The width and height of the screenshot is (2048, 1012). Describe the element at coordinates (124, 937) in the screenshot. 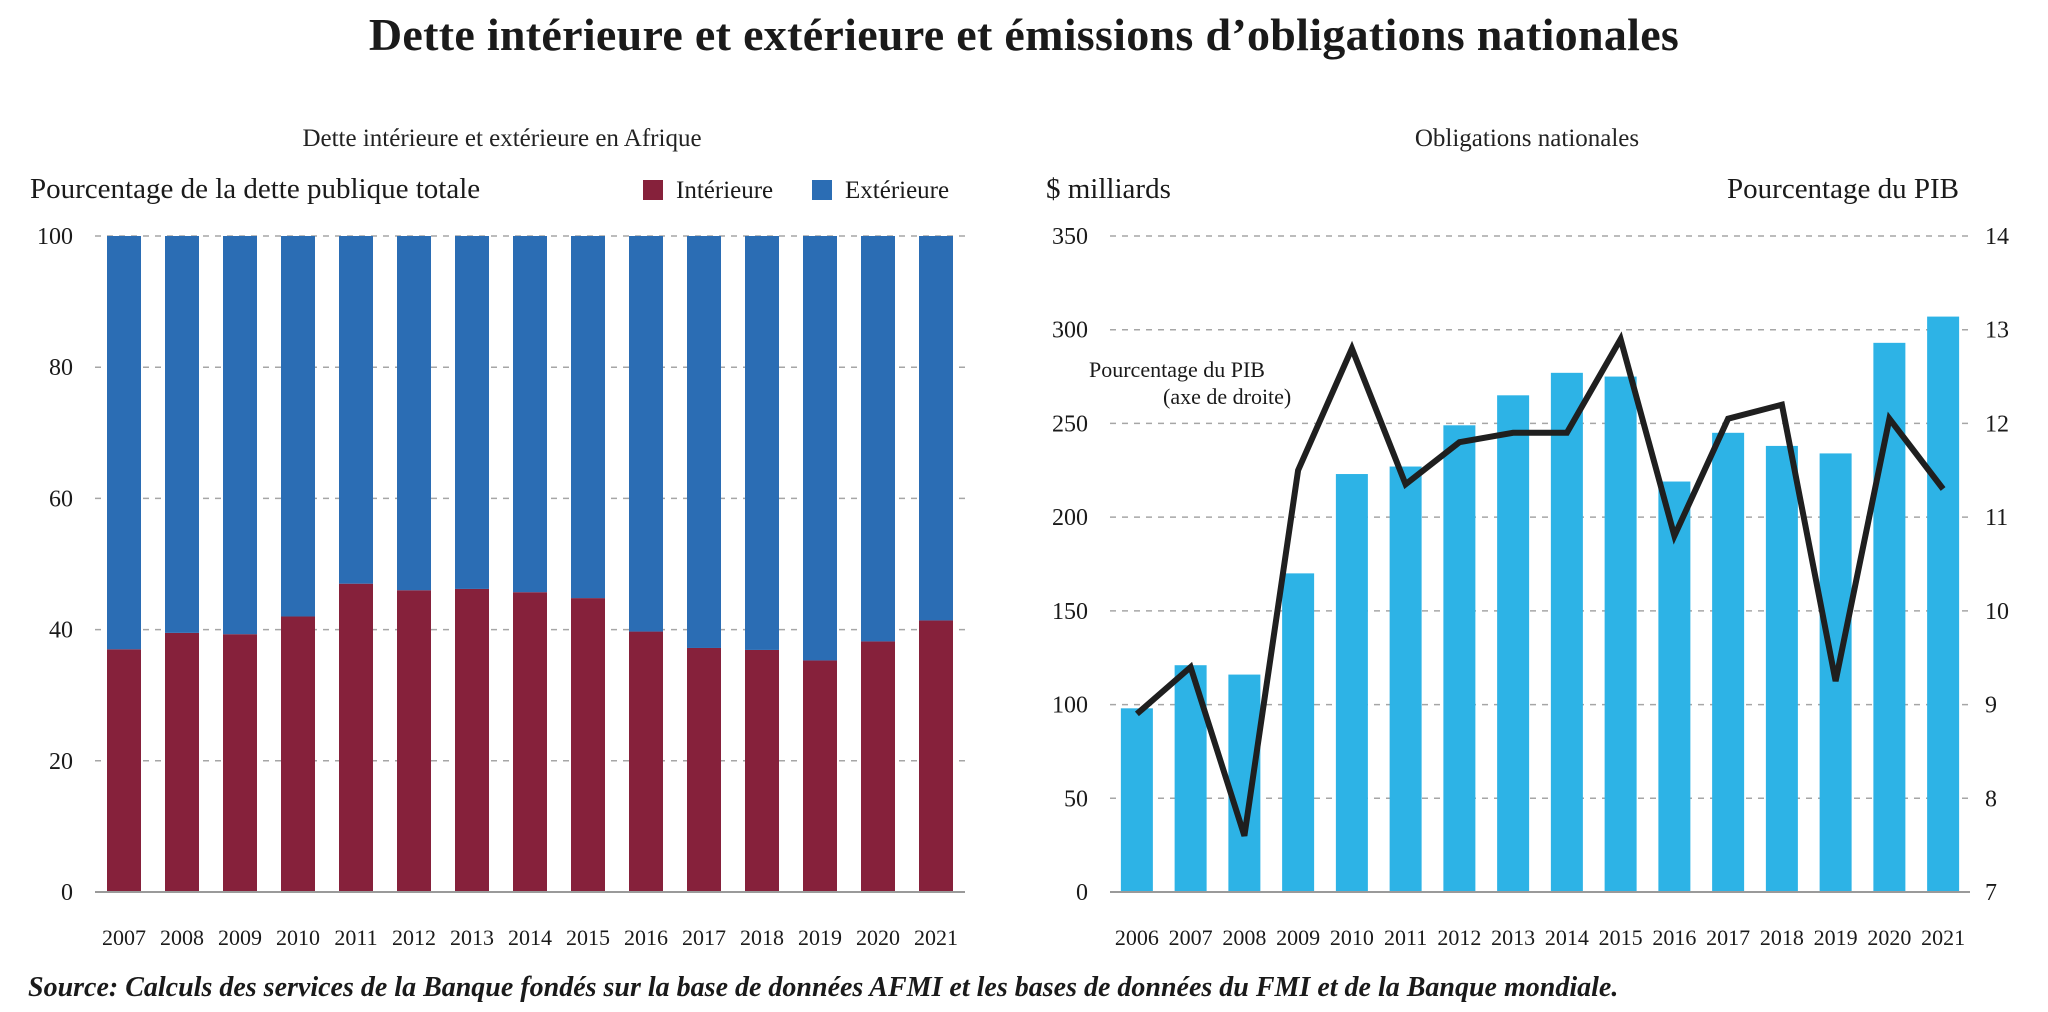

I see `left-x-tick-label: 2007` at that location.